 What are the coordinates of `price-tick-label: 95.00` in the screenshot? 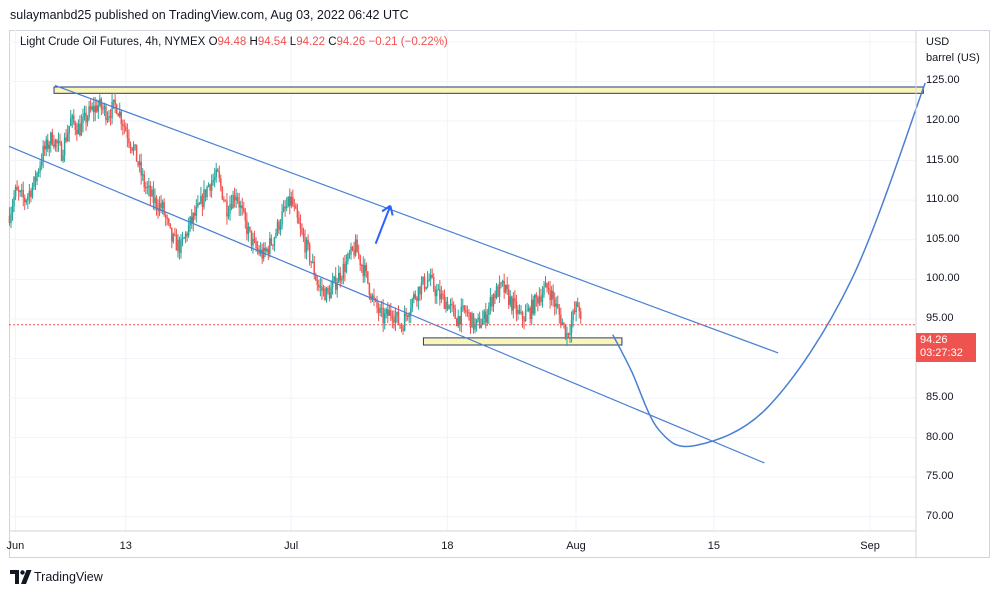 It's located at (940, 317).